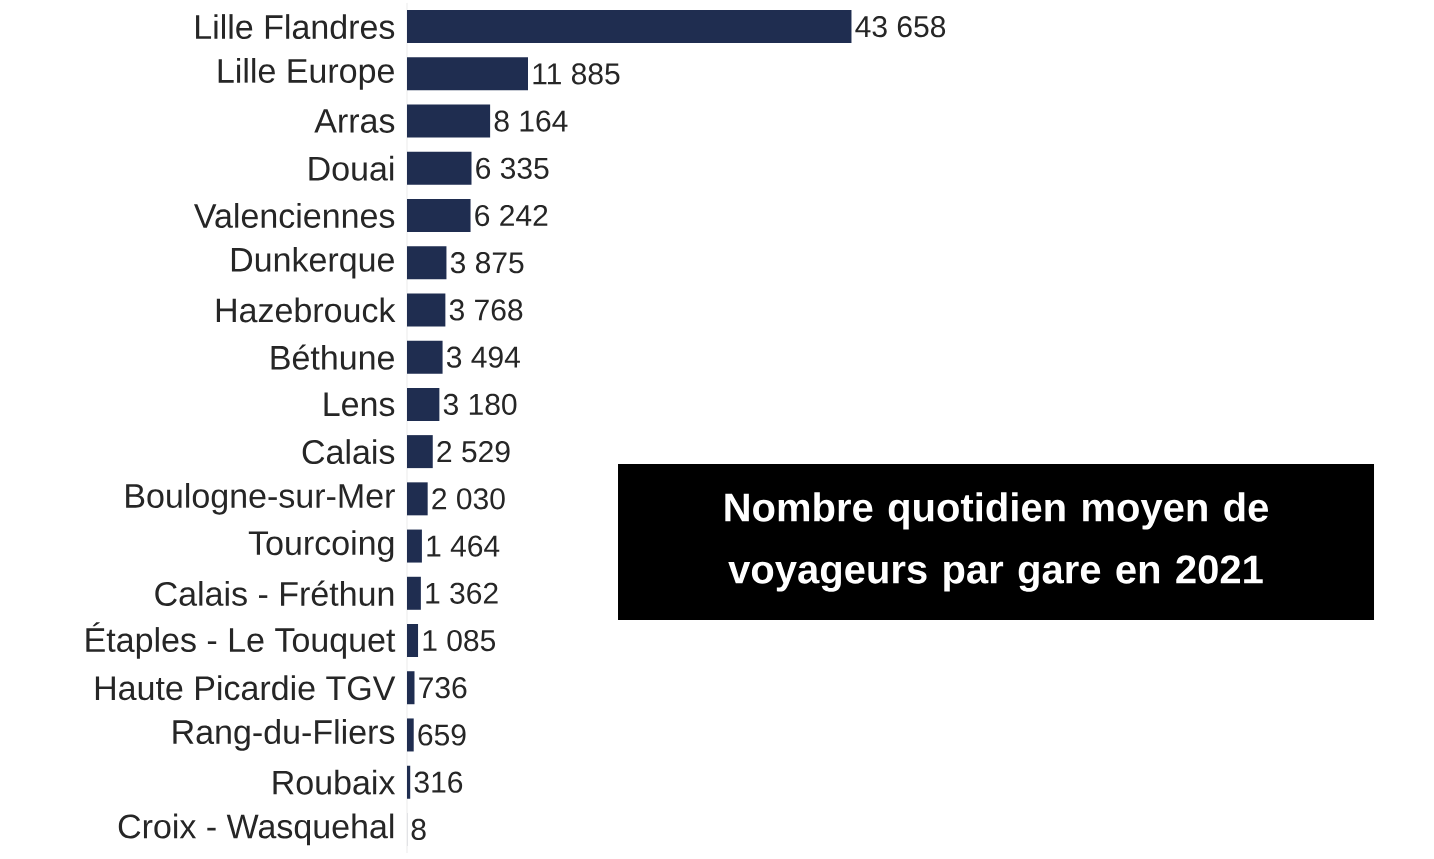  Describe the element at coordinates (576, 74) in the screenshot. I see `data-label: 11 885` at that location.